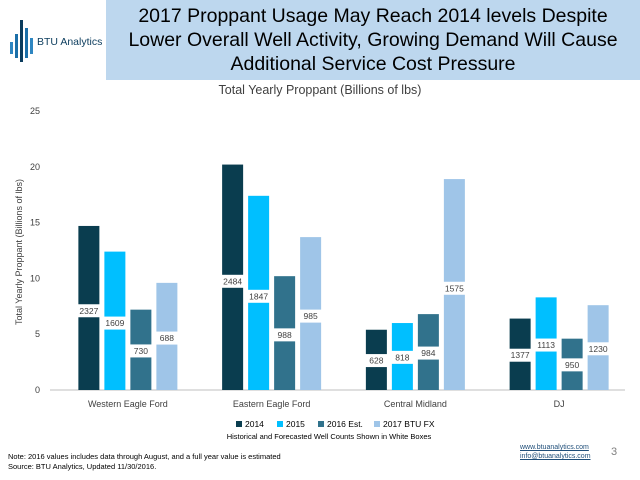  I want to click on well-count-label: 1113, so click(546, 345).